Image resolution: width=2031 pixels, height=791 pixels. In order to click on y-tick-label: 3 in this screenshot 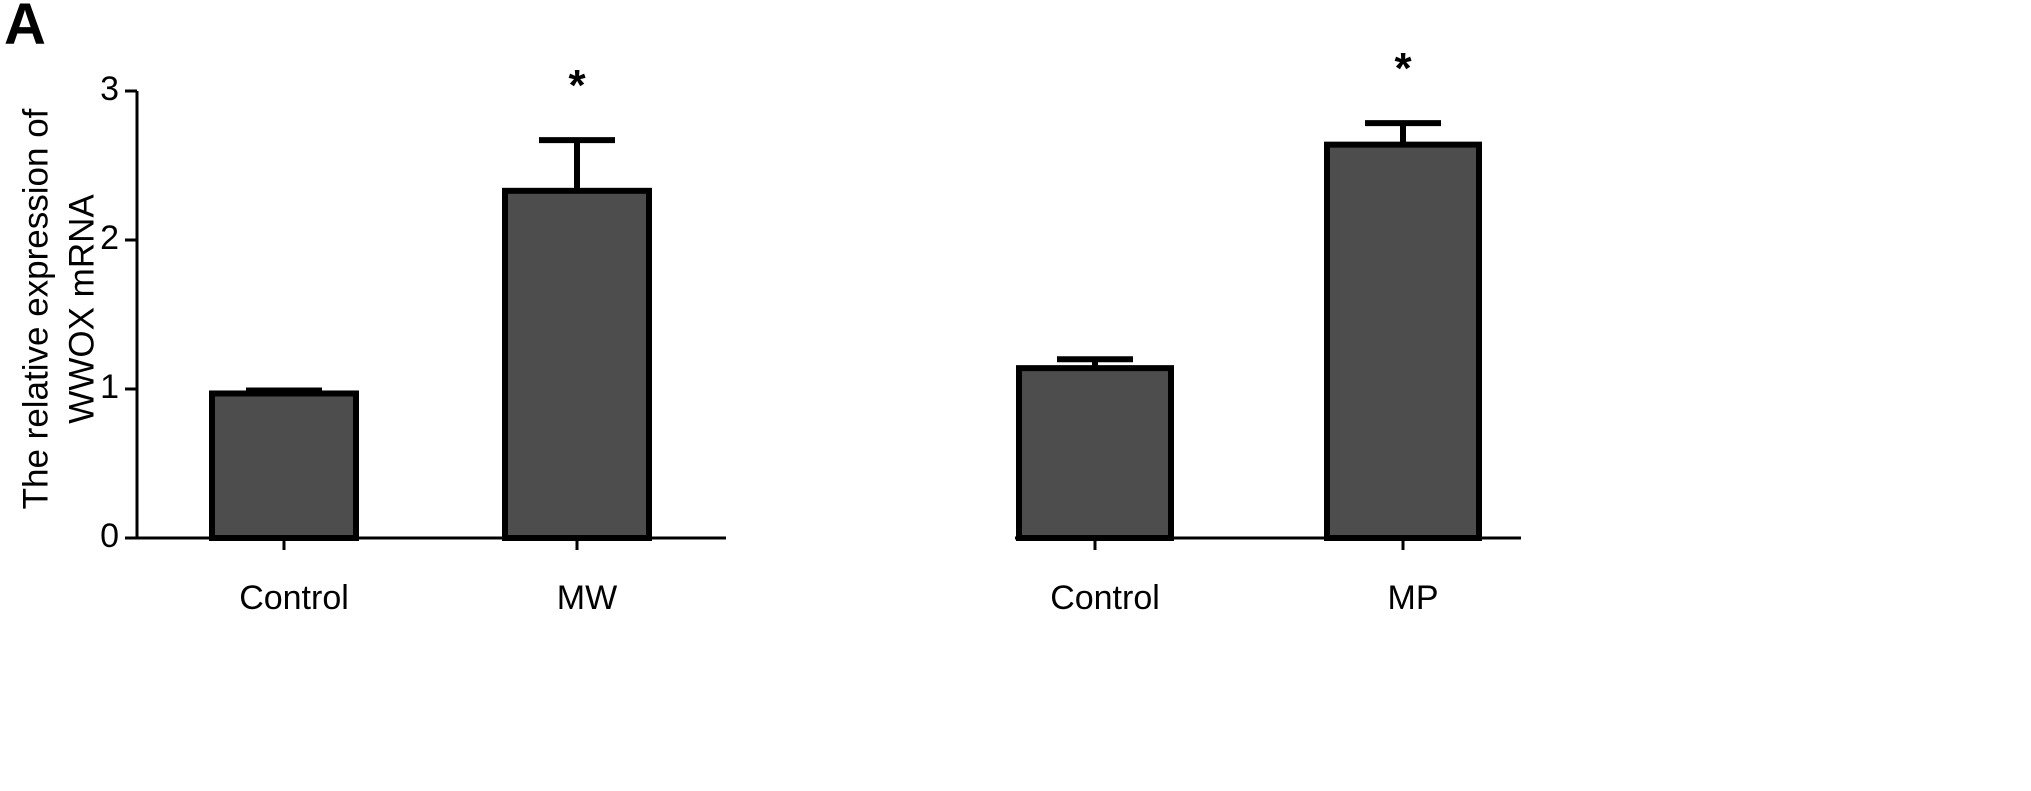, I will do `click(109, 89)`.